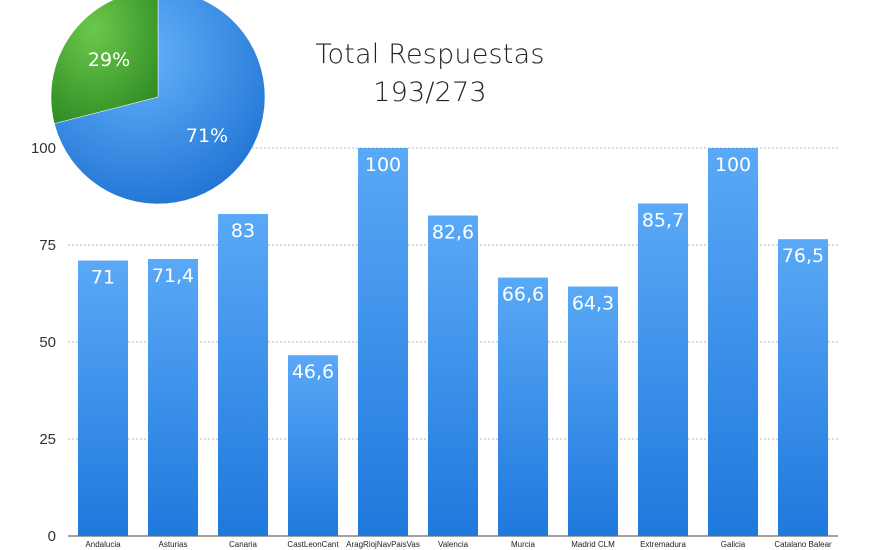 The image size is (880, 550). I want to click on x-tick-label: CastLeonCant, so click(313, 544).